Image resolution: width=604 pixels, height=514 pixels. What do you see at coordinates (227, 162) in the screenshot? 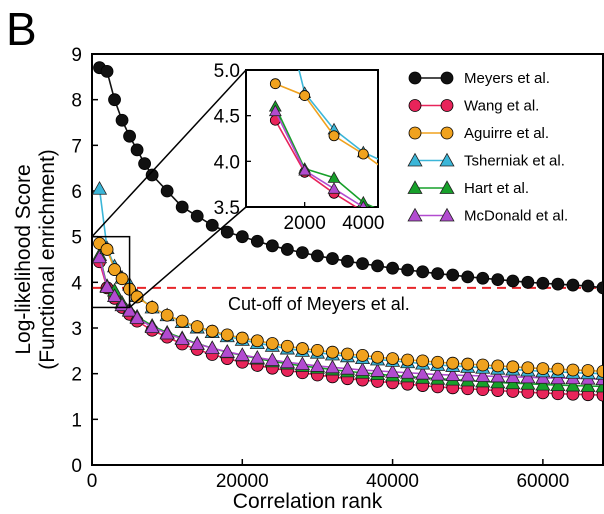
I see `inset-y-tick-label: 4.0` at bounding box center [227, 162].